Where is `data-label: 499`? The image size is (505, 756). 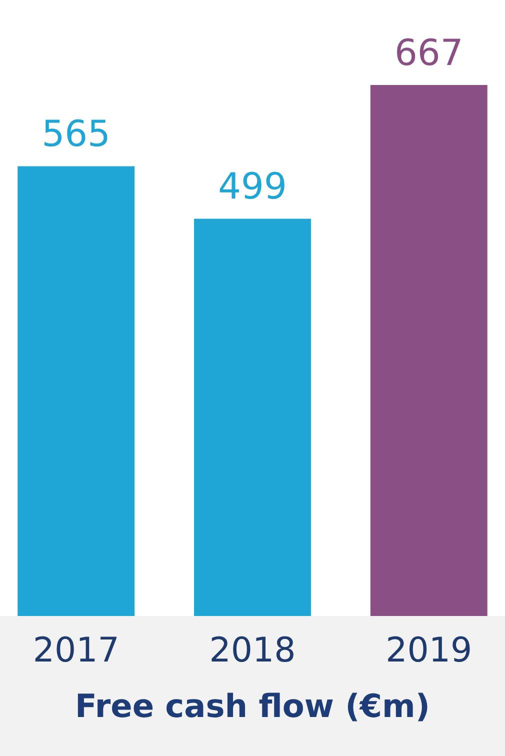
data-label: 499 is located at coordinates (252, 187).